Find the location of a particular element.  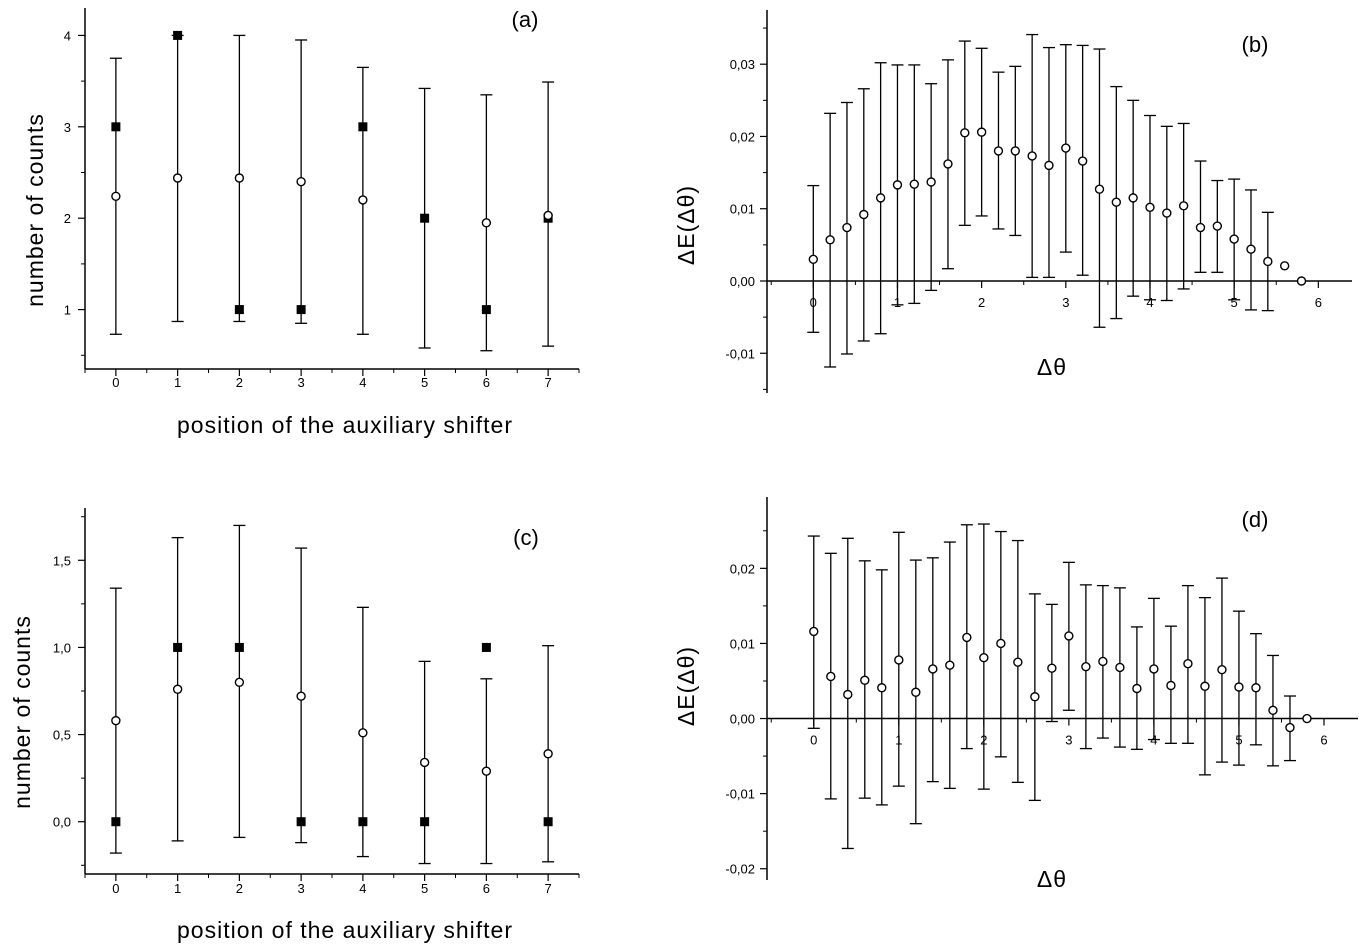

panel-label: (d) is located at coordinates (1255, 519).